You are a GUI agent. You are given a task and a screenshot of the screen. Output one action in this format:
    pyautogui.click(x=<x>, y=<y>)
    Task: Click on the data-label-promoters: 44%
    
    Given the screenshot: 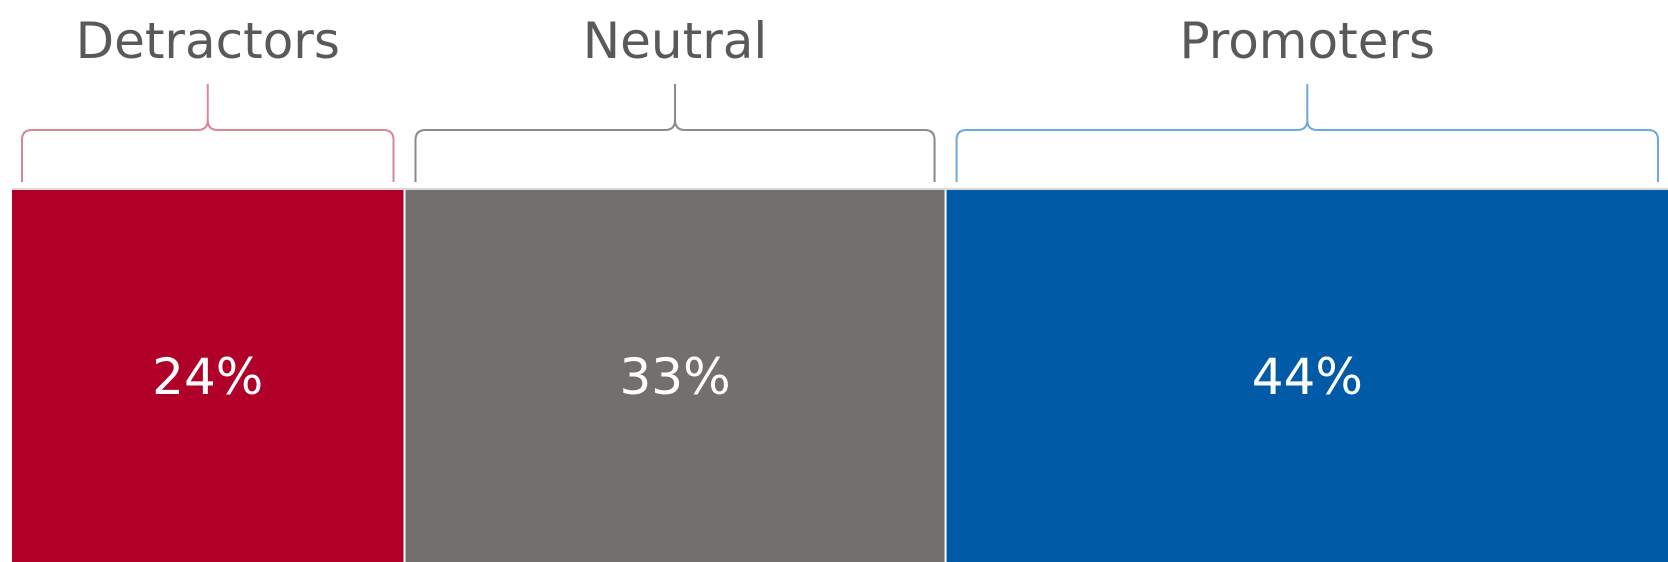 What is the action you would take?
    pyautogui.click(x=1307, y=377)
    